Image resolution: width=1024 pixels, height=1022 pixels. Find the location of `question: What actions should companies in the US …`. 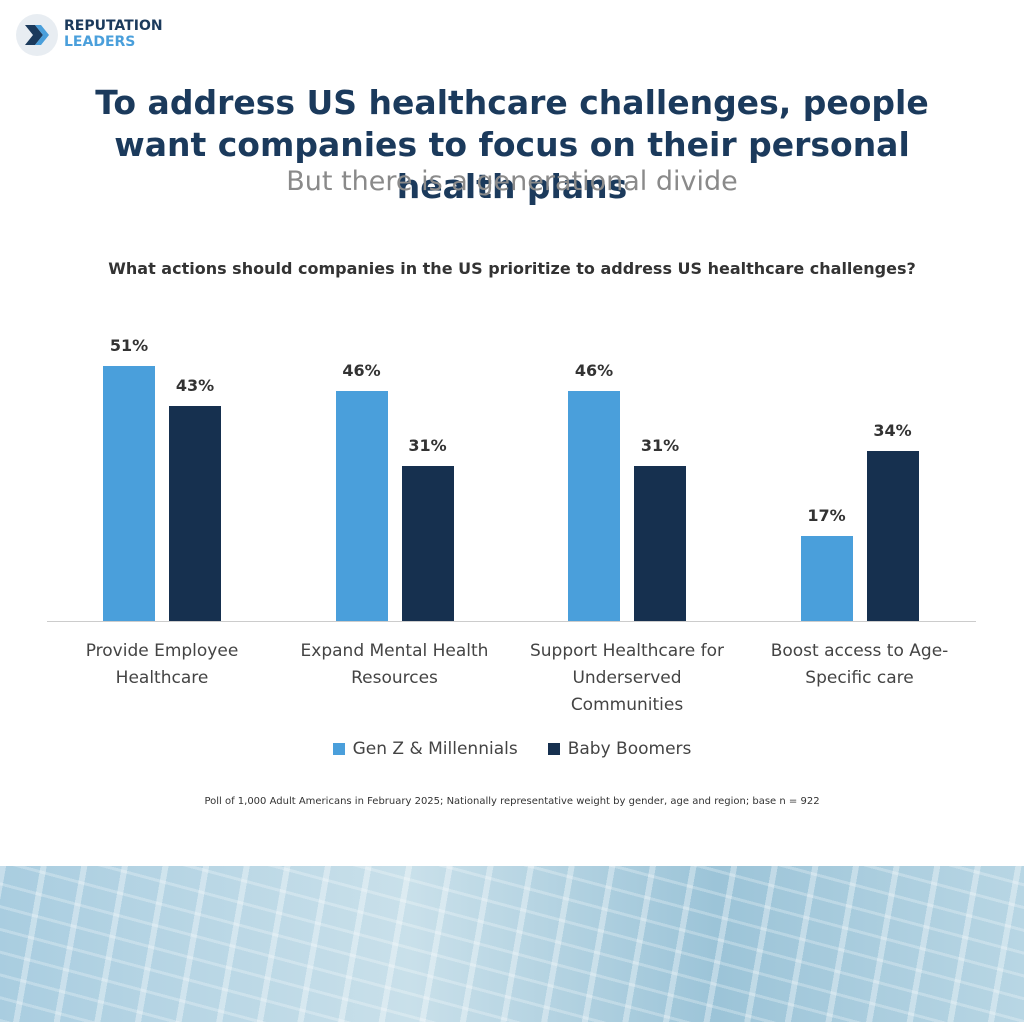

question: What actions should companies in the US … is located at coordinates (512, 268).